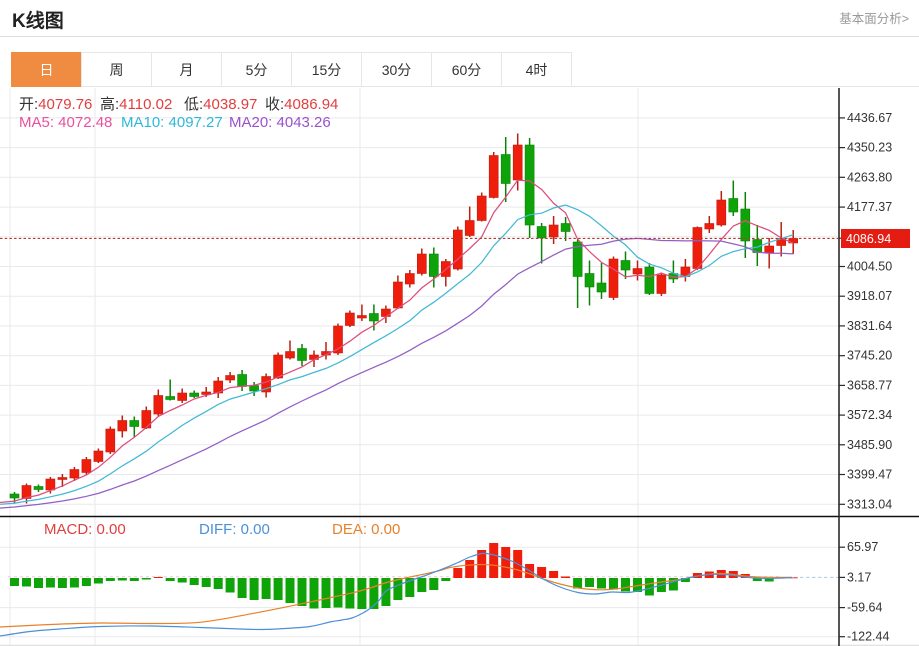 The image size is (919, 646). What do you see at coordinates (280, 122) in the screenshot?
I see `svg-text: MA20: 4043.26` at bounding box center [280, 122].